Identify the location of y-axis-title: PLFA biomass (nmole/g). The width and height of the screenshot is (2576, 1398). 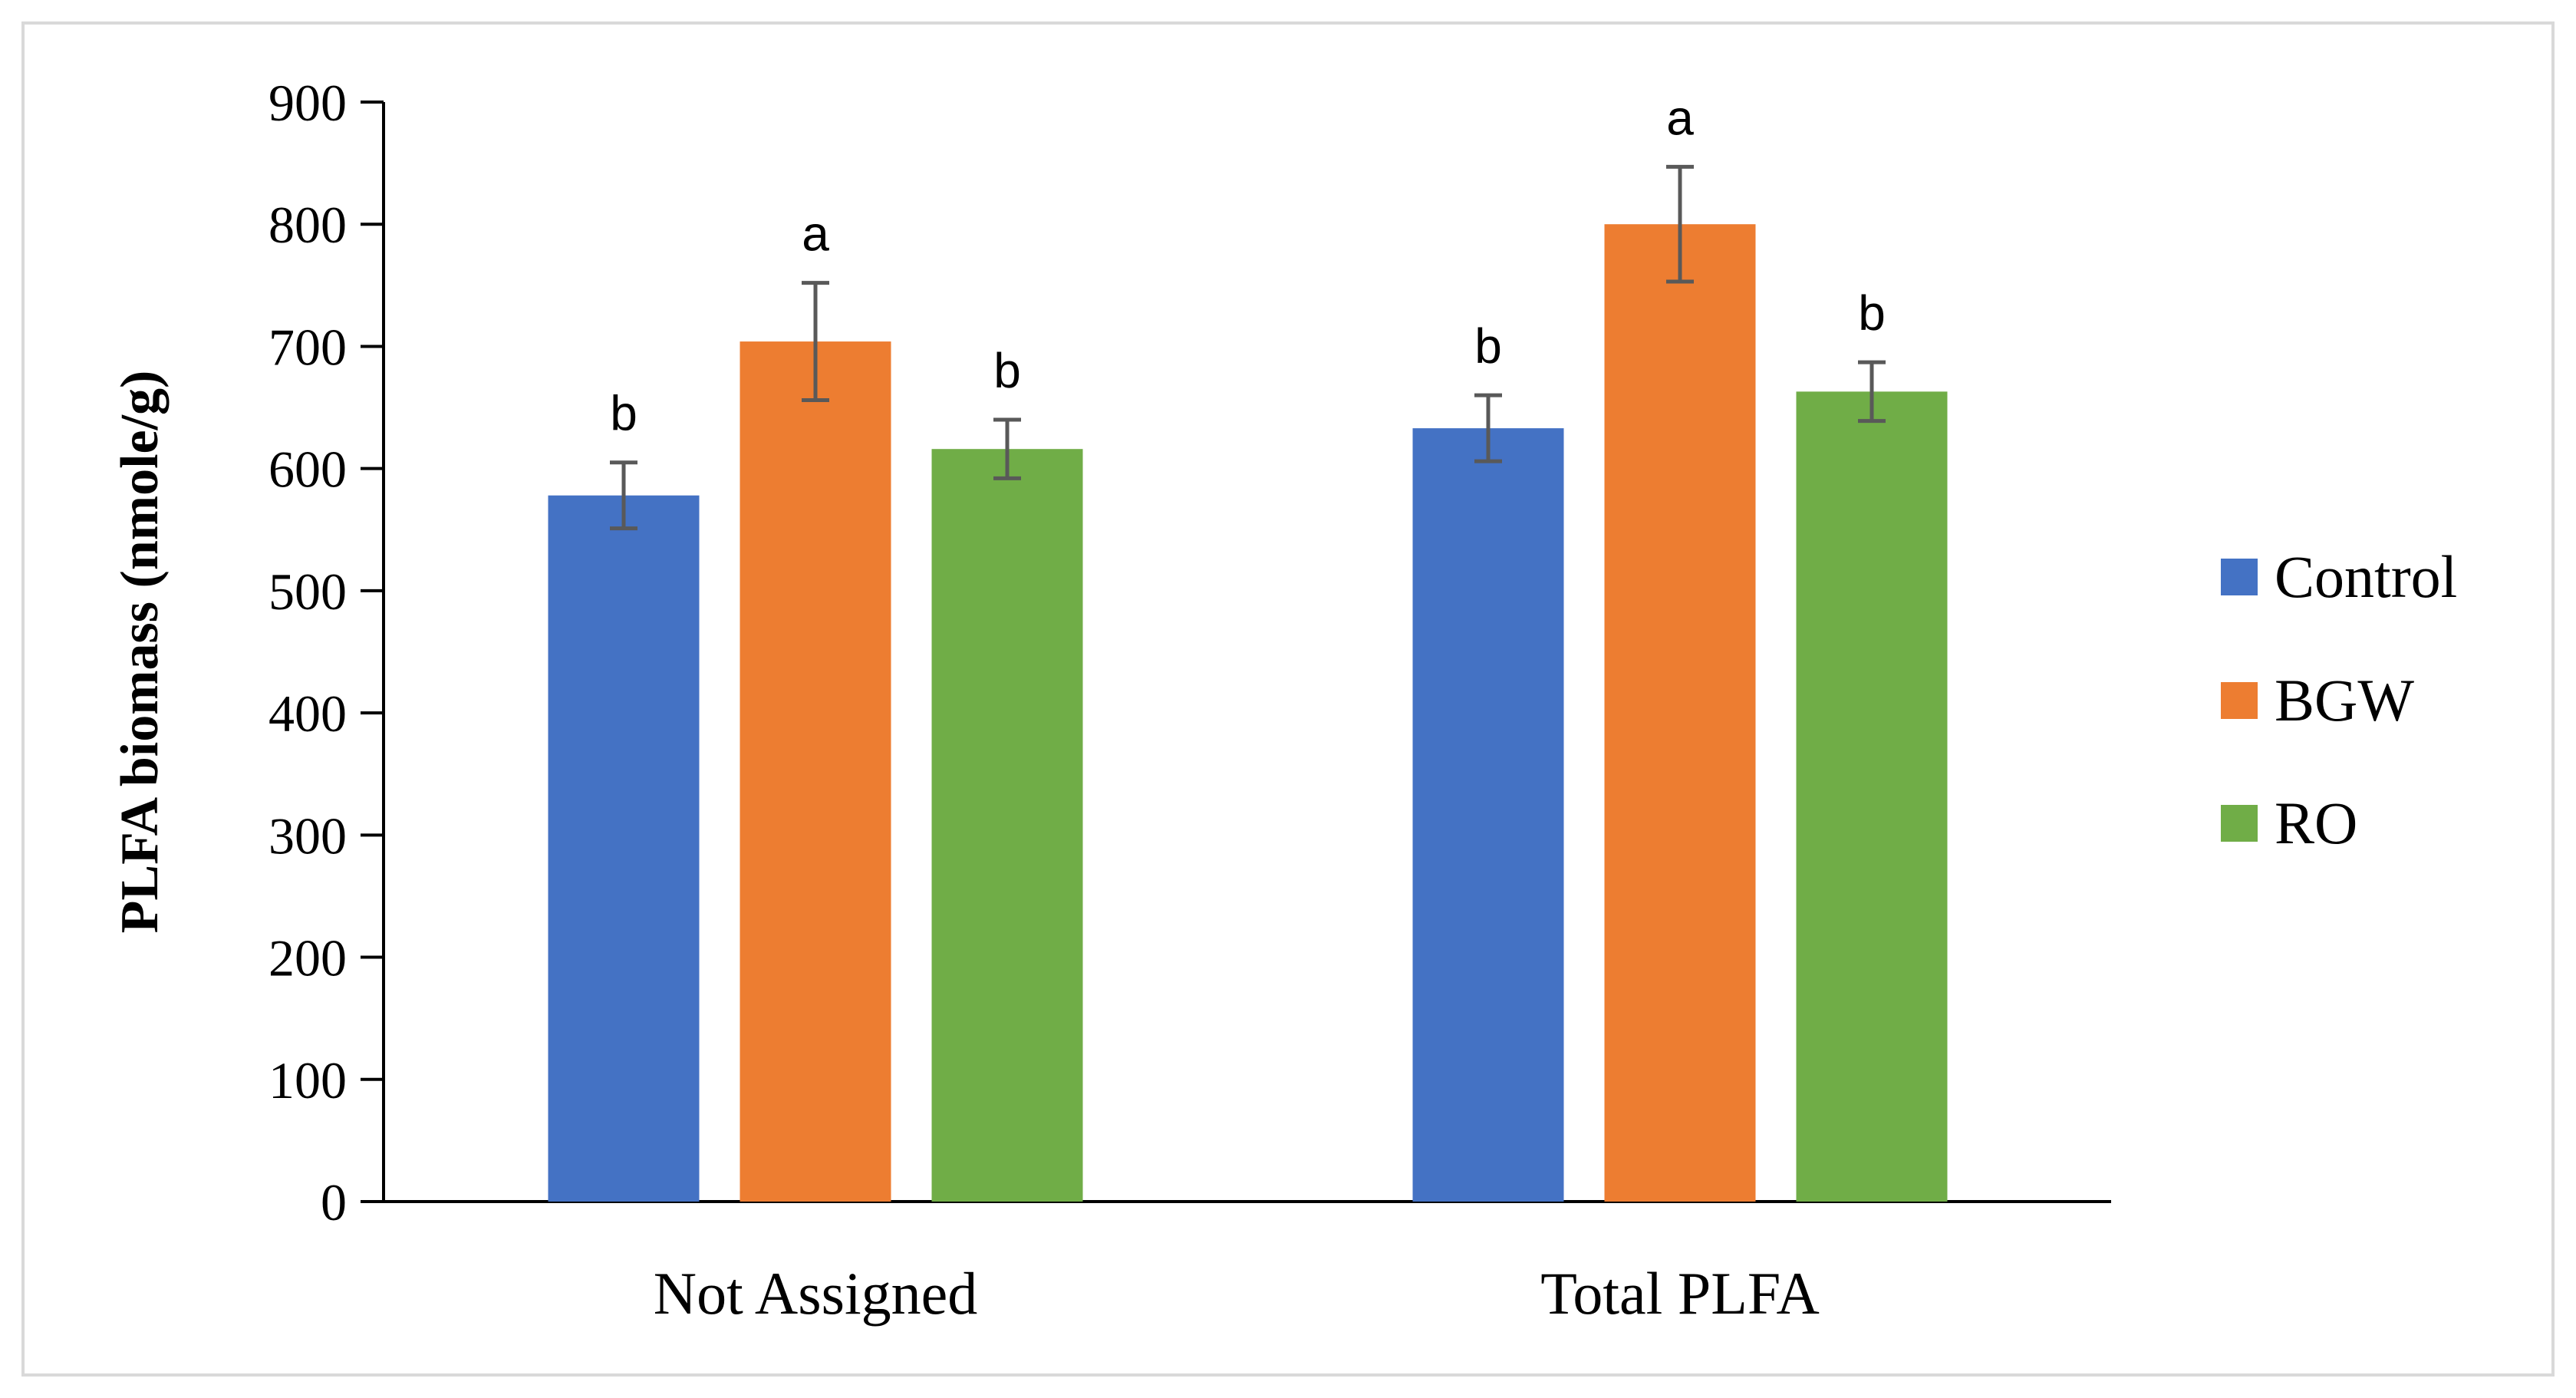
(140, 652).